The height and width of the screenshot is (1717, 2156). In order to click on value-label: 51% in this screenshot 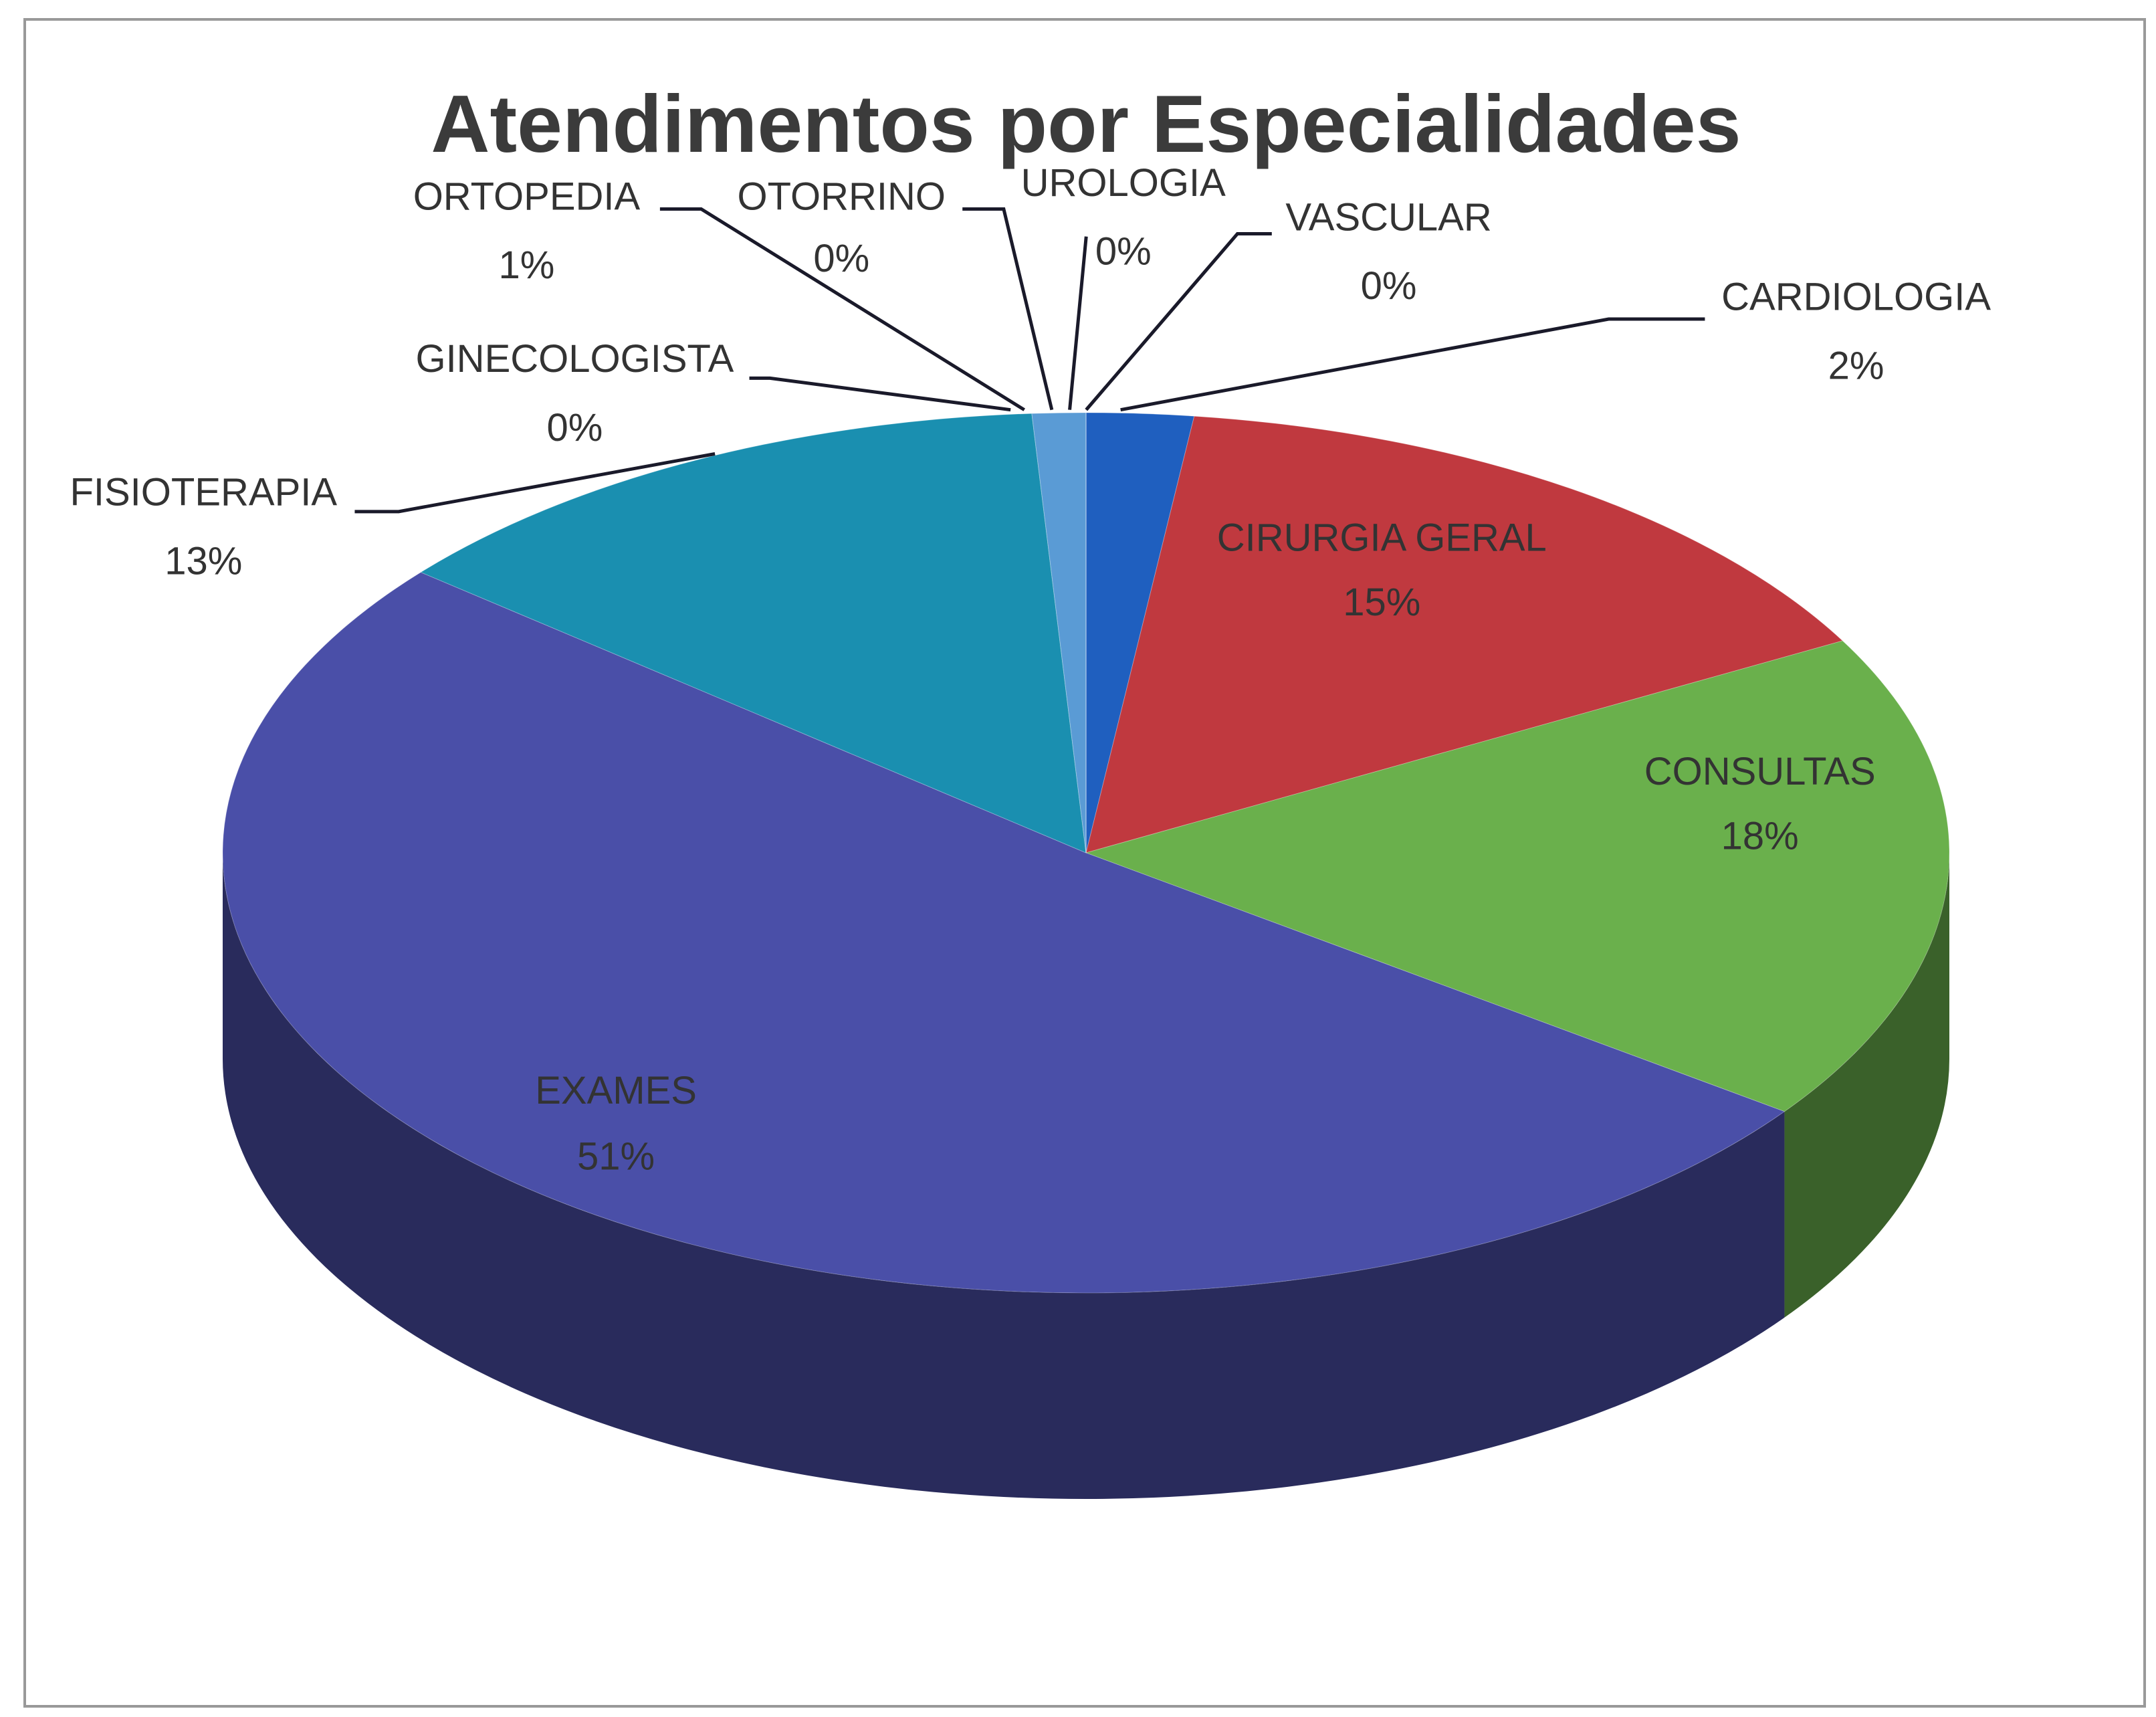, I will do `click(616, 1157)`.